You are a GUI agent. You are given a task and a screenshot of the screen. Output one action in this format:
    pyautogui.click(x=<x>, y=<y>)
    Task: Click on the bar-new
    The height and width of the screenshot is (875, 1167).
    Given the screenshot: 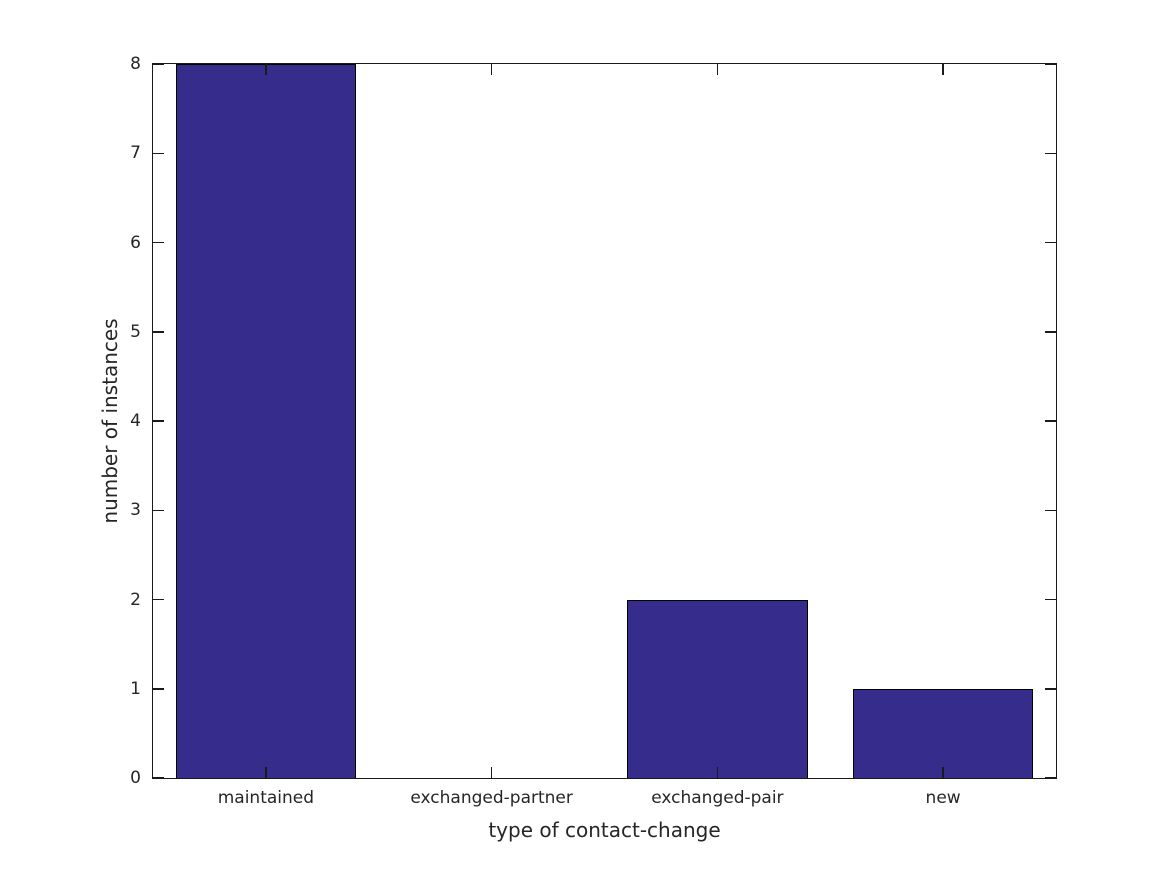 What is the action you would take?
    pyautogui.click(x=943, y=733)
    